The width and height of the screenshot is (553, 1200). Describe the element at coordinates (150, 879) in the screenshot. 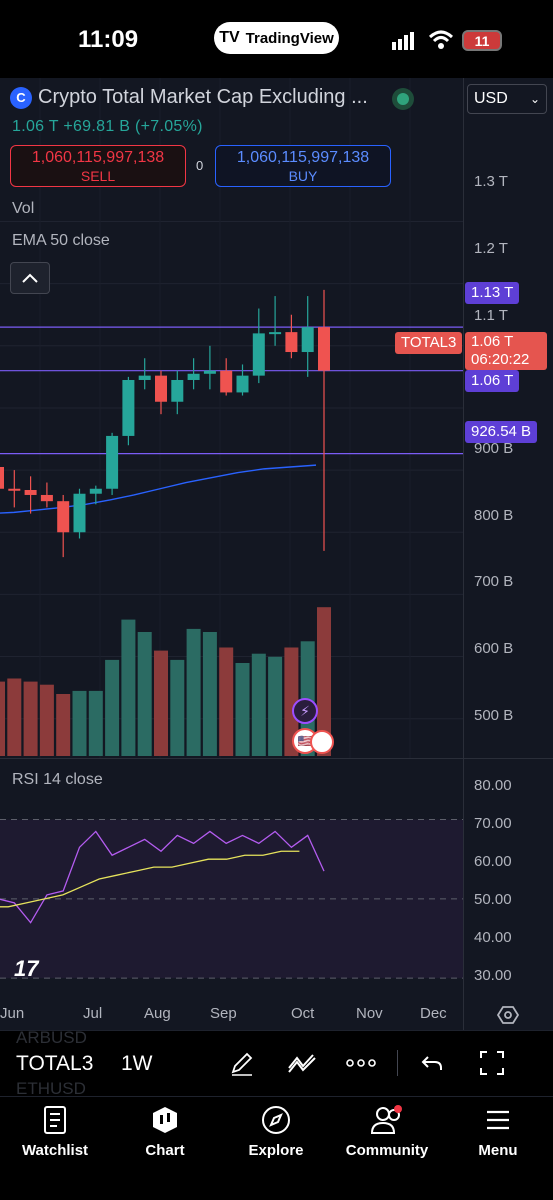

I see `rsi-ma-line` at that location.